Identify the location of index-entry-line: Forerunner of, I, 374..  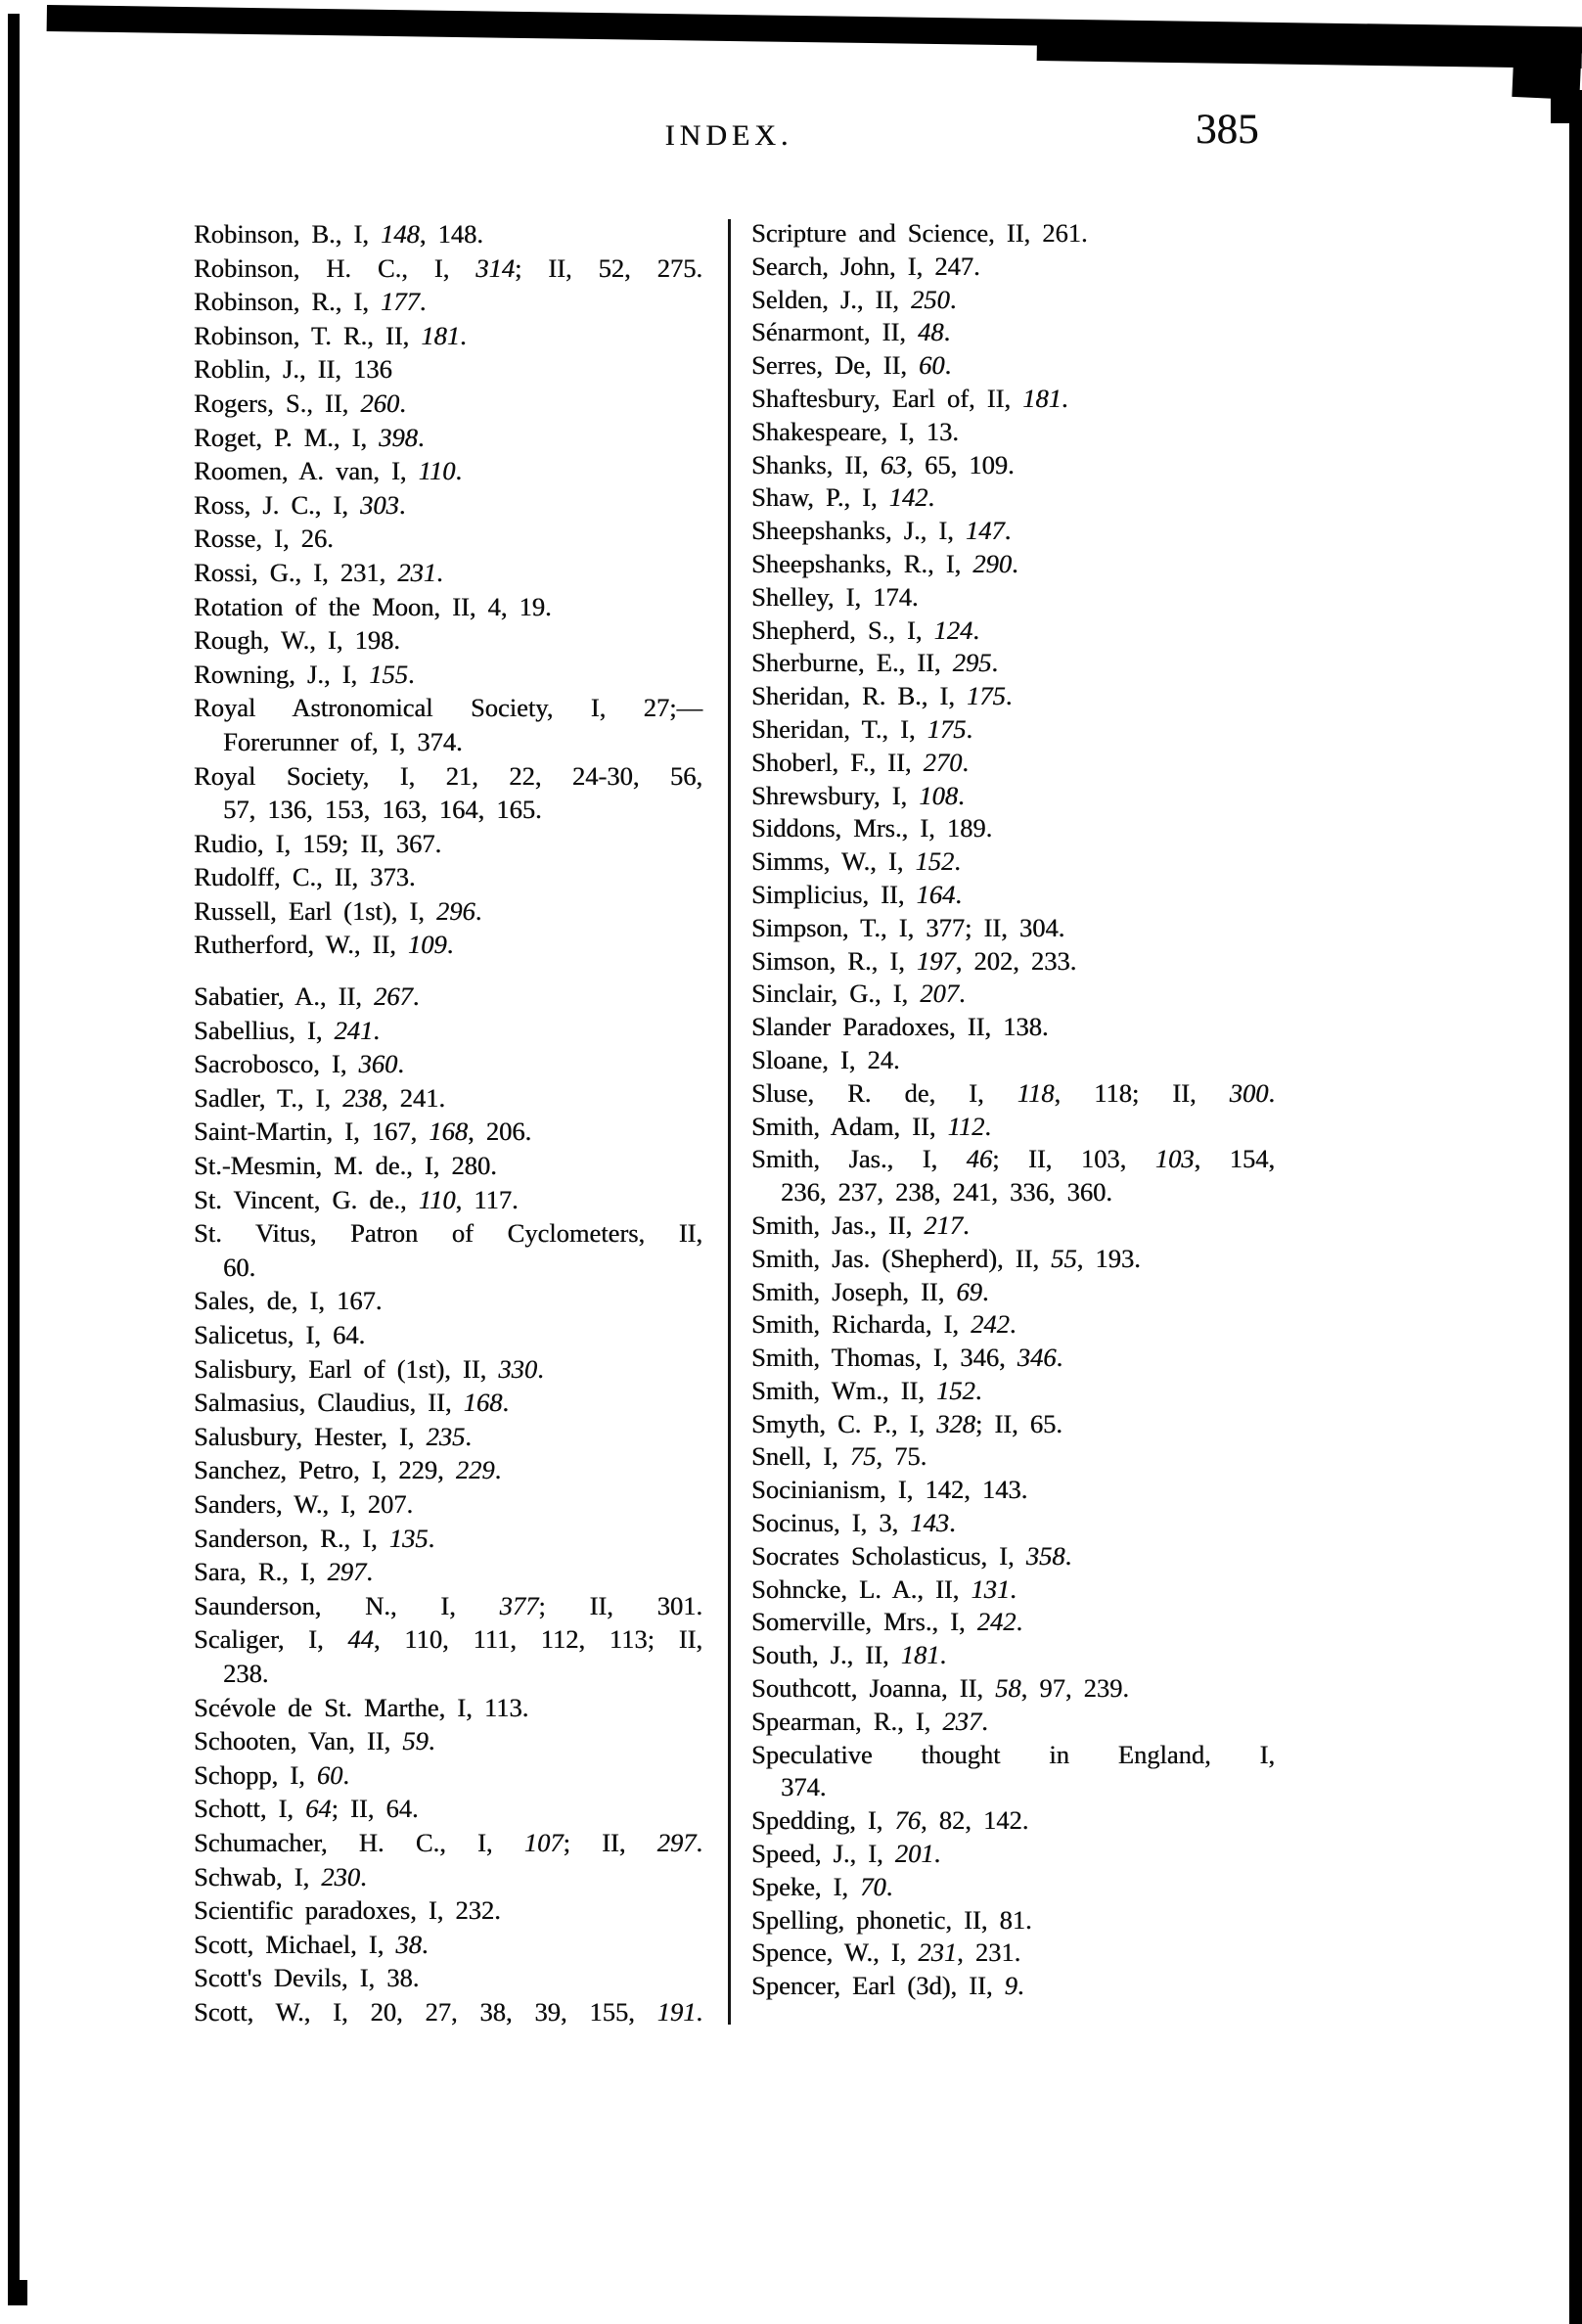
(343, 741).